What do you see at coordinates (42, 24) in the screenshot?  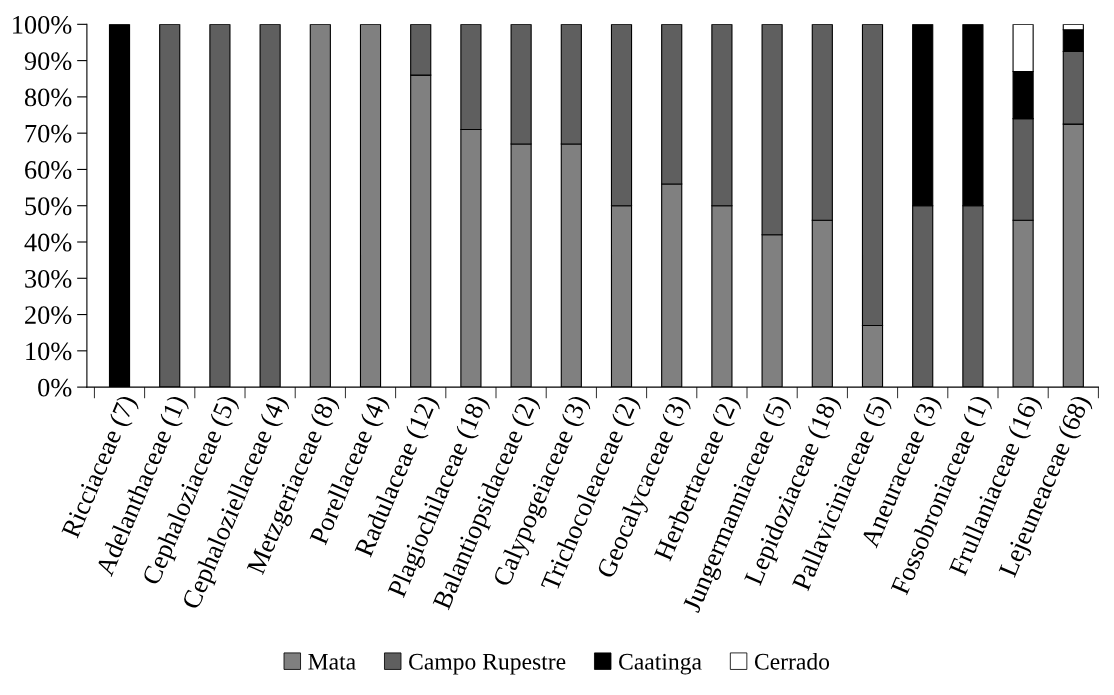 I see `y-tick-label: 100%` at bounding box center [42, 24].